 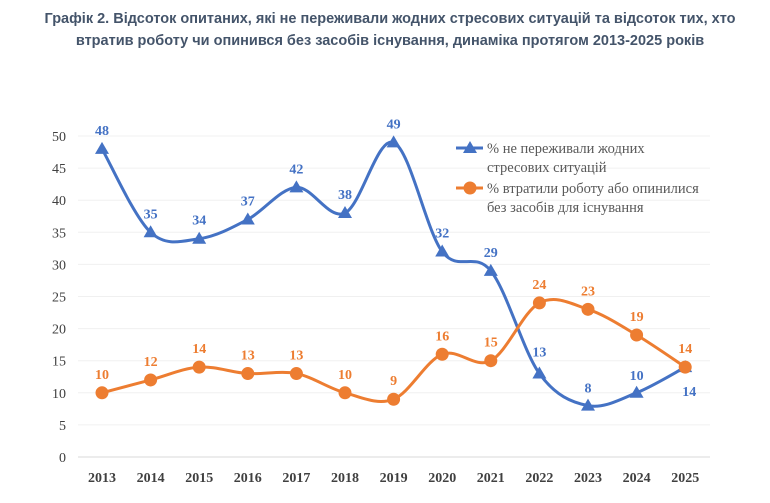 I want to click on x-tick-label: 2014, so click(x=151, y=478).